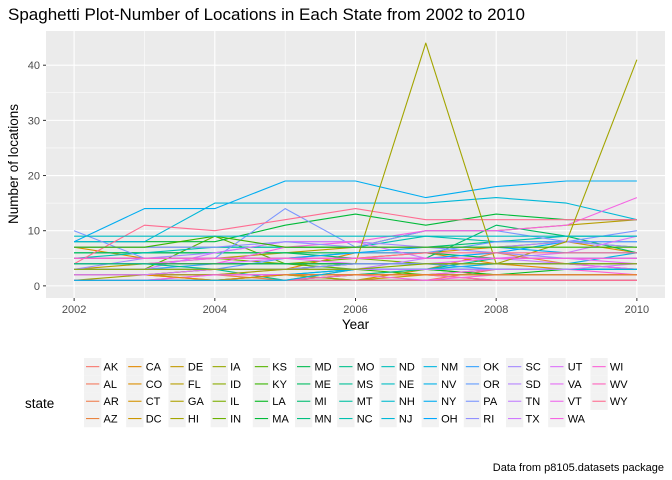 This screenshot has width=672, height=480. What do you see at coordinates (407, 402) in the screenshot?
I see `legend-label-nh: NH` at bounding box center [407, 402].